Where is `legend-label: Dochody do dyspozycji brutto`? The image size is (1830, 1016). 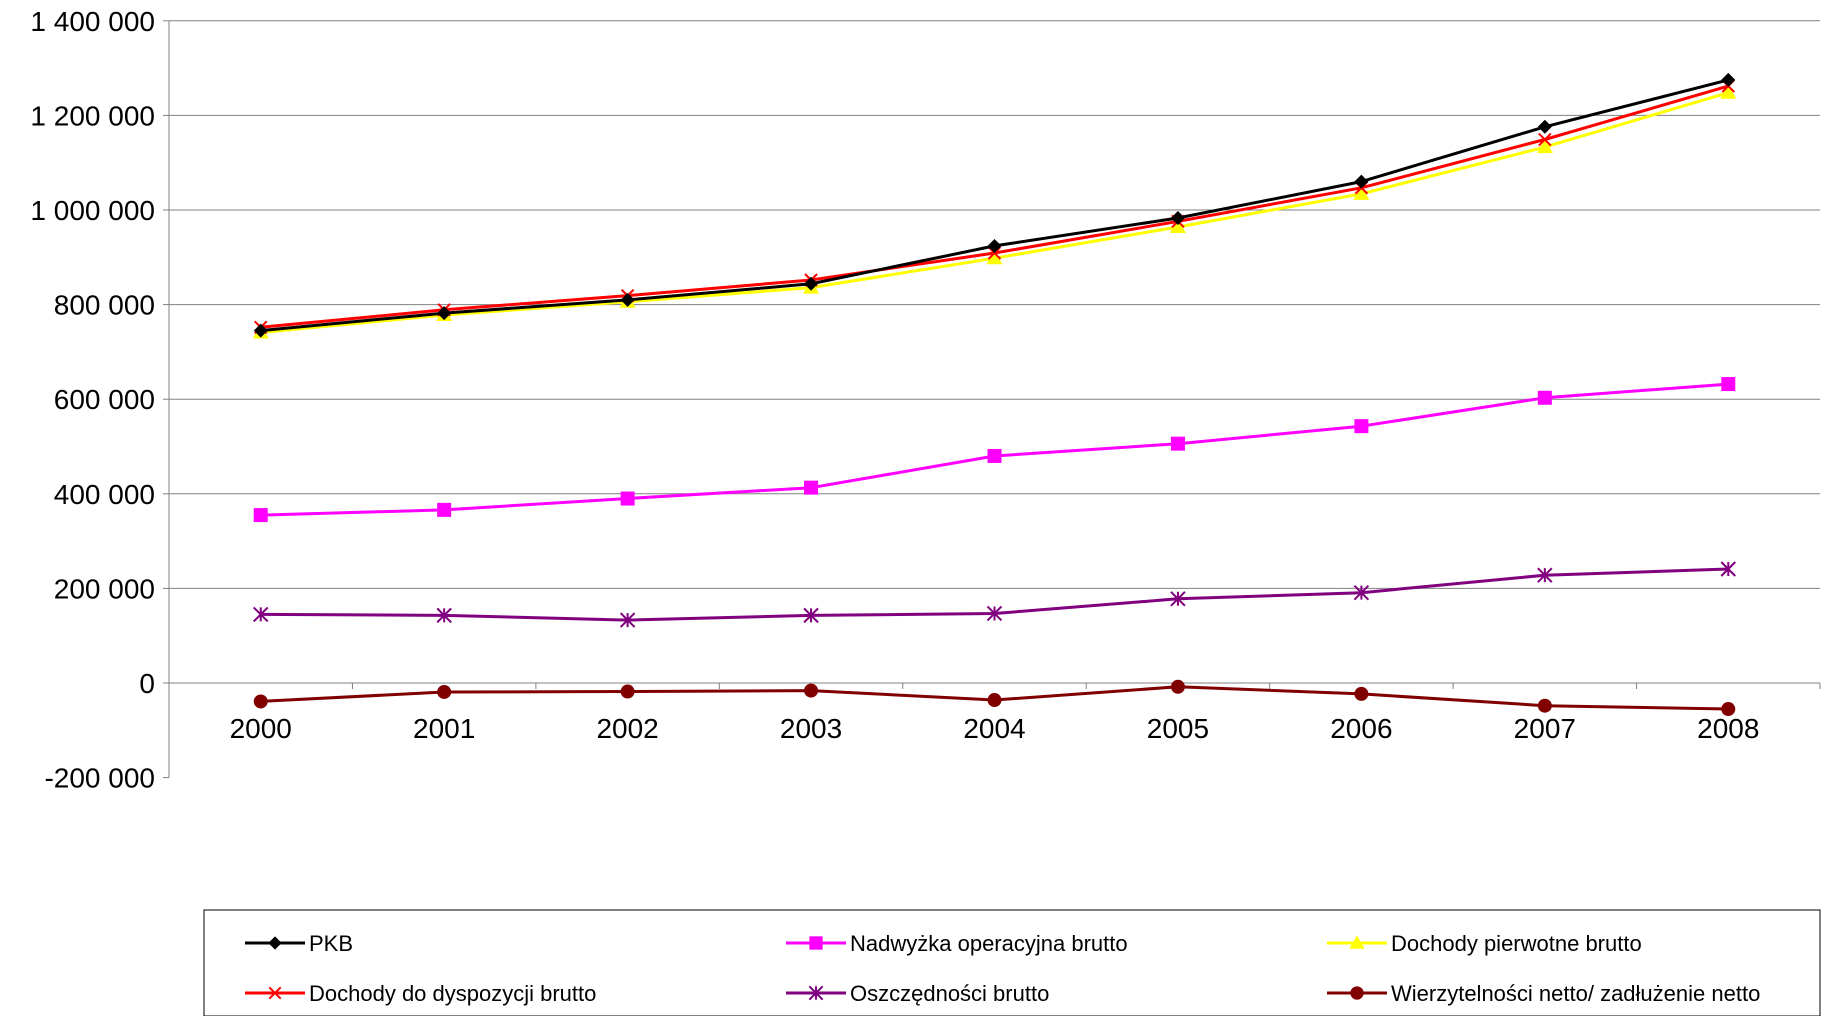
legend-label: Dochody do dyspozycji brutto is located at coordinates (452, 993).